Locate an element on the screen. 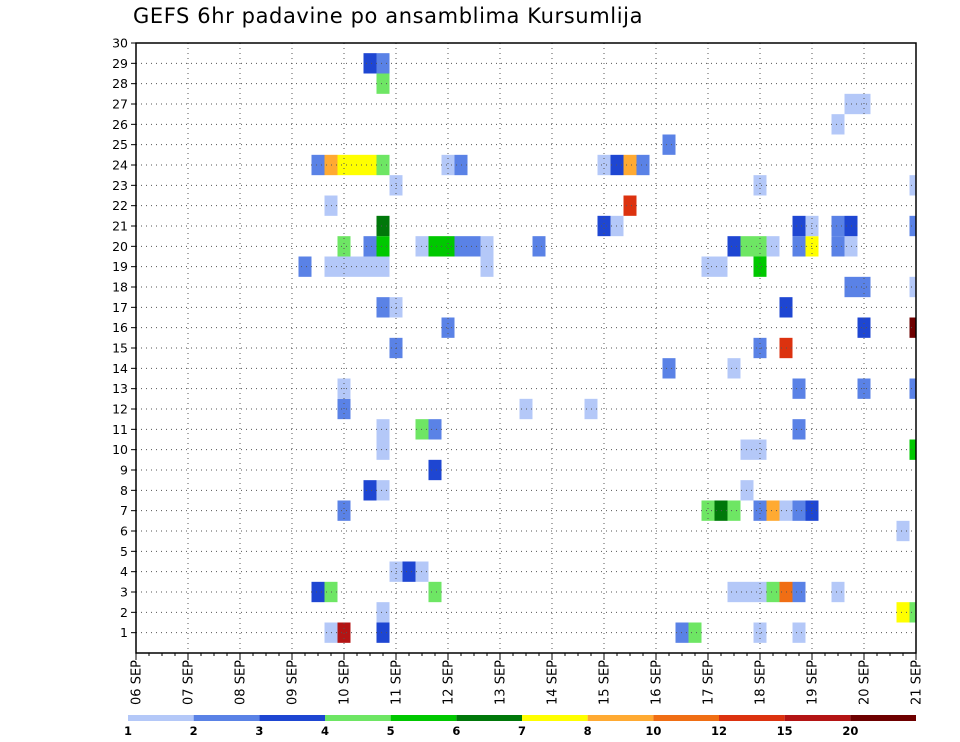  colorbar-label: 7 is located at coordinates (522, 731).